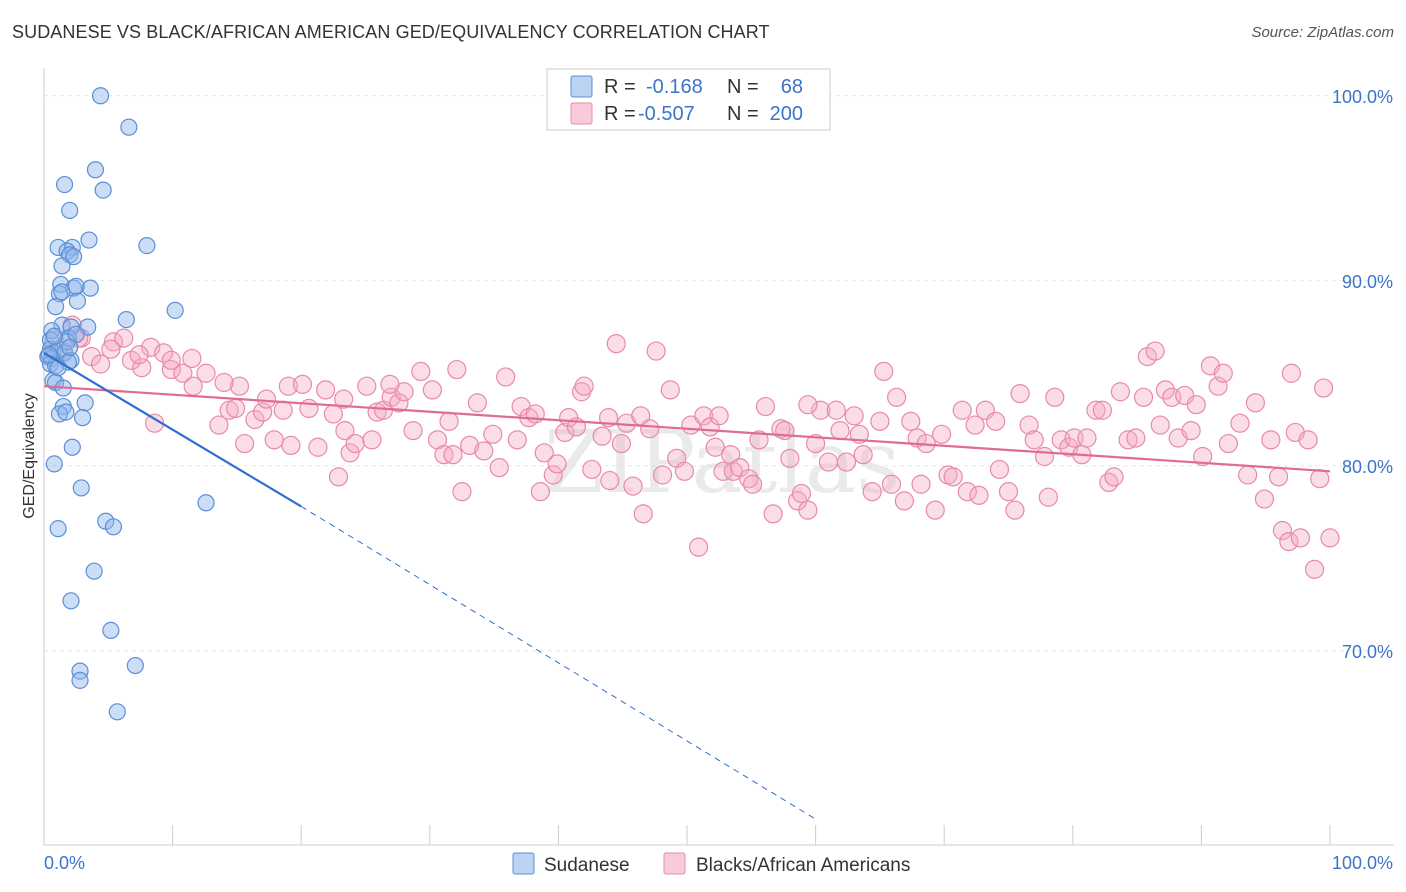 The height and width of the screenshot is (892, 1406). Describe the element at coordinates (1367, 467) in the screenshot. I see `y-tick-label: 80.0%` at that location.